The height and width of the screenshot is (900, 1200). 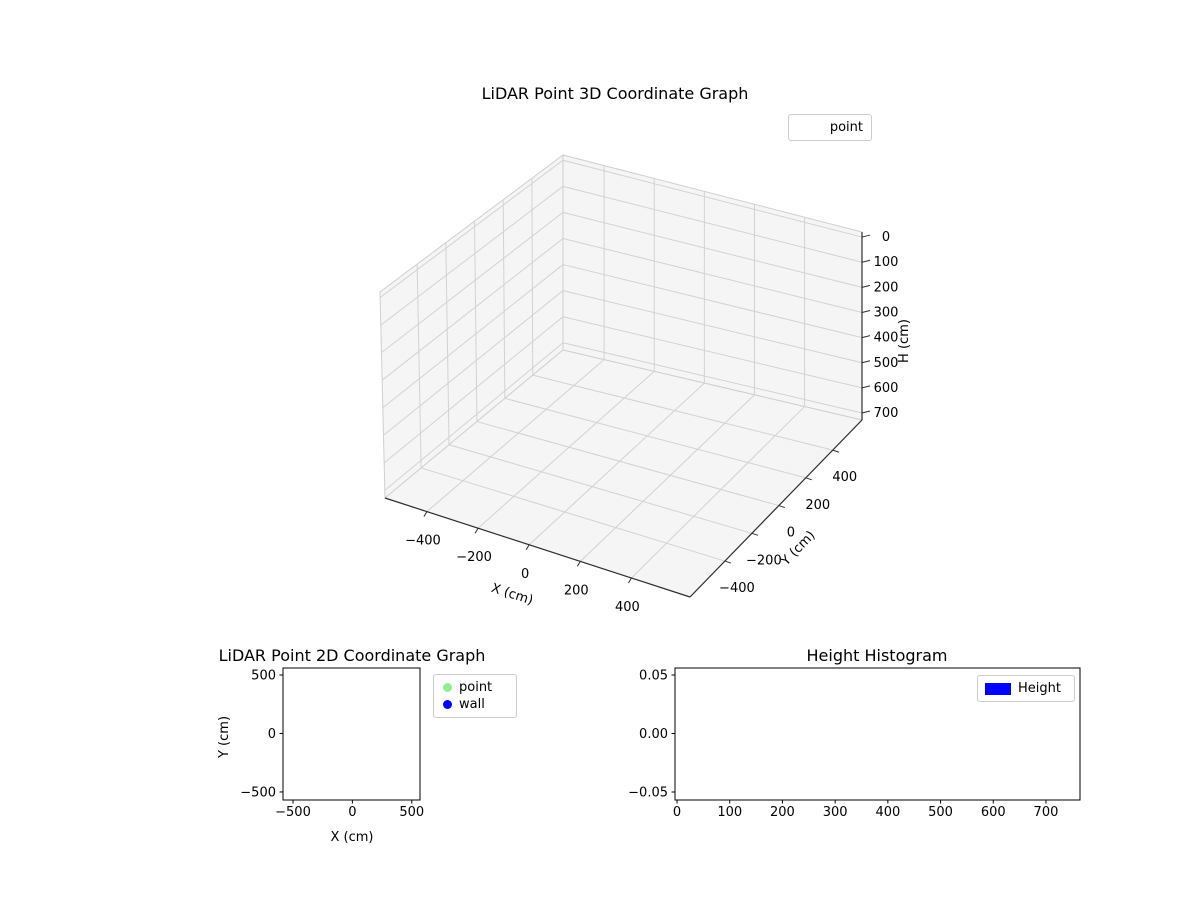 What do you see at coordinates (512, 595) in the screenshot?
I see `plot3d-xlabel: X (cm)` at bounding box center [512, 595].